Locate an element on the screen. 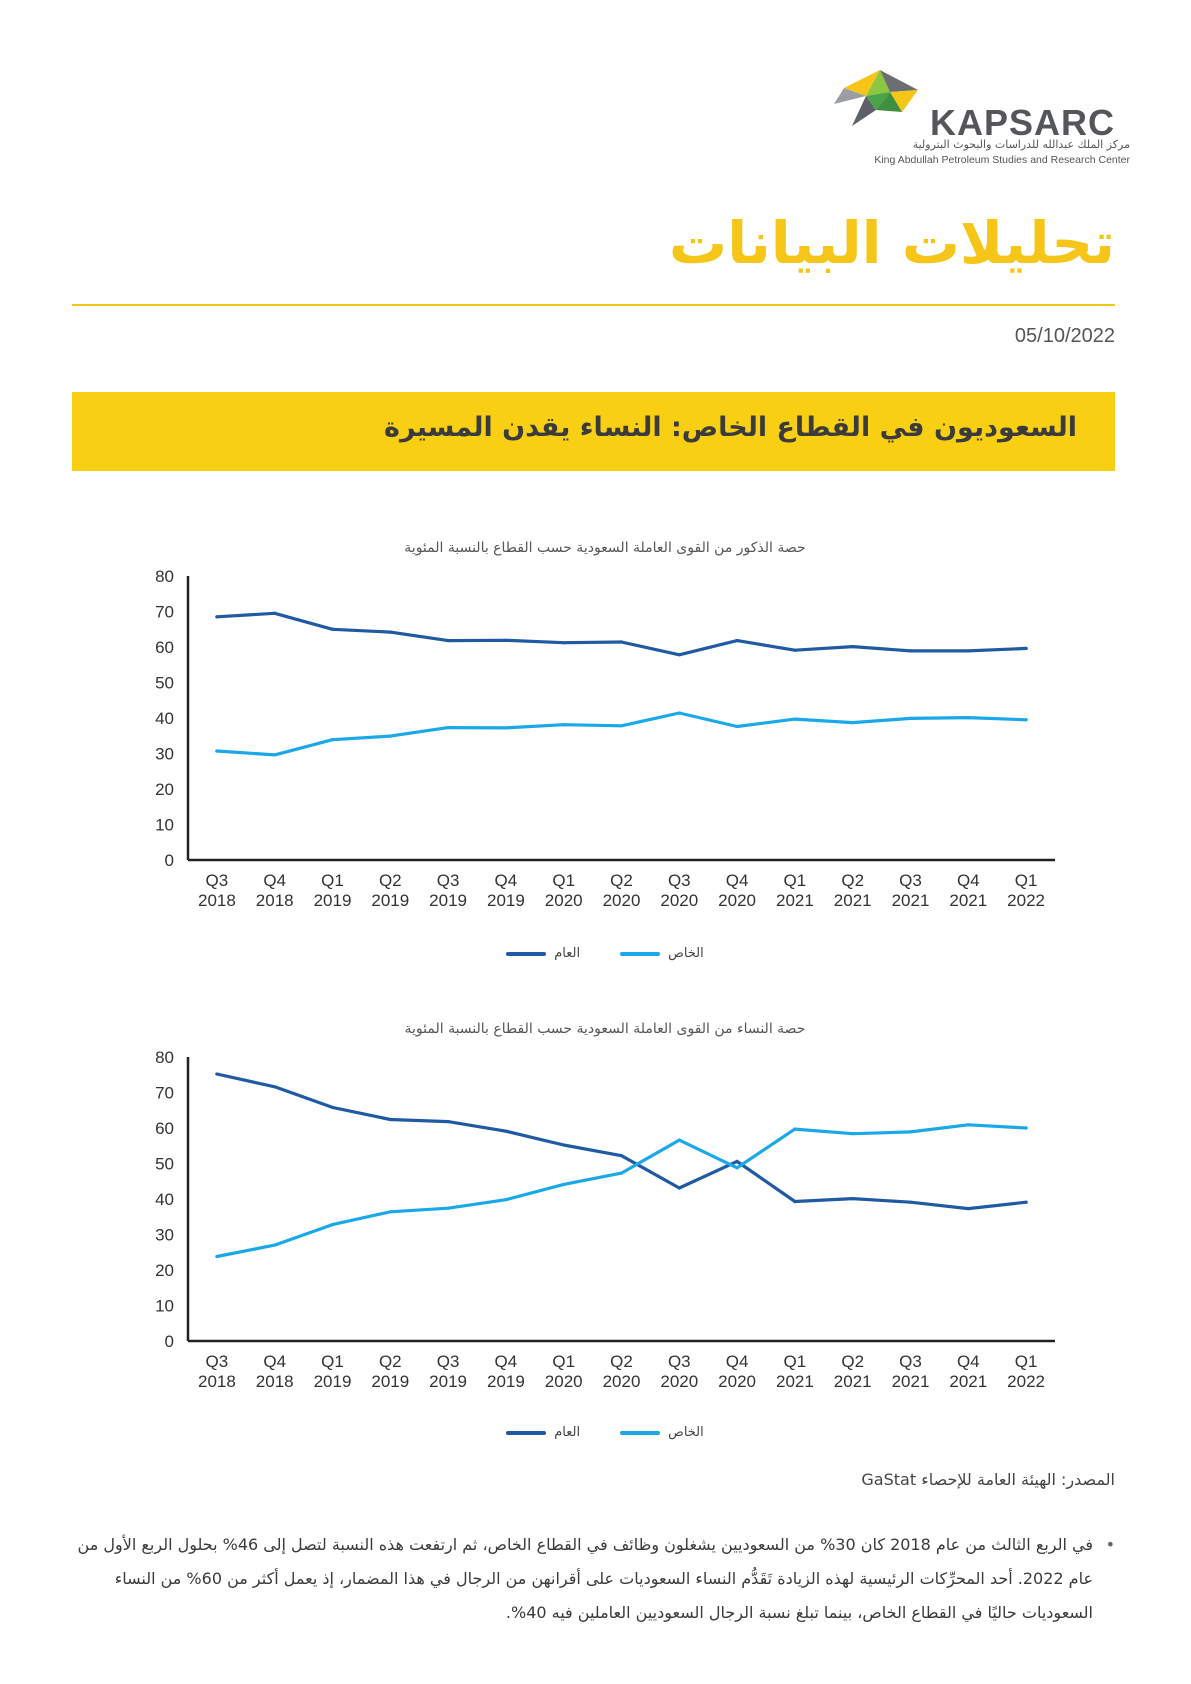 This screenshot has height=1684, width=1191. y-tick-label: 40 is located at coordinates (164, 1199).